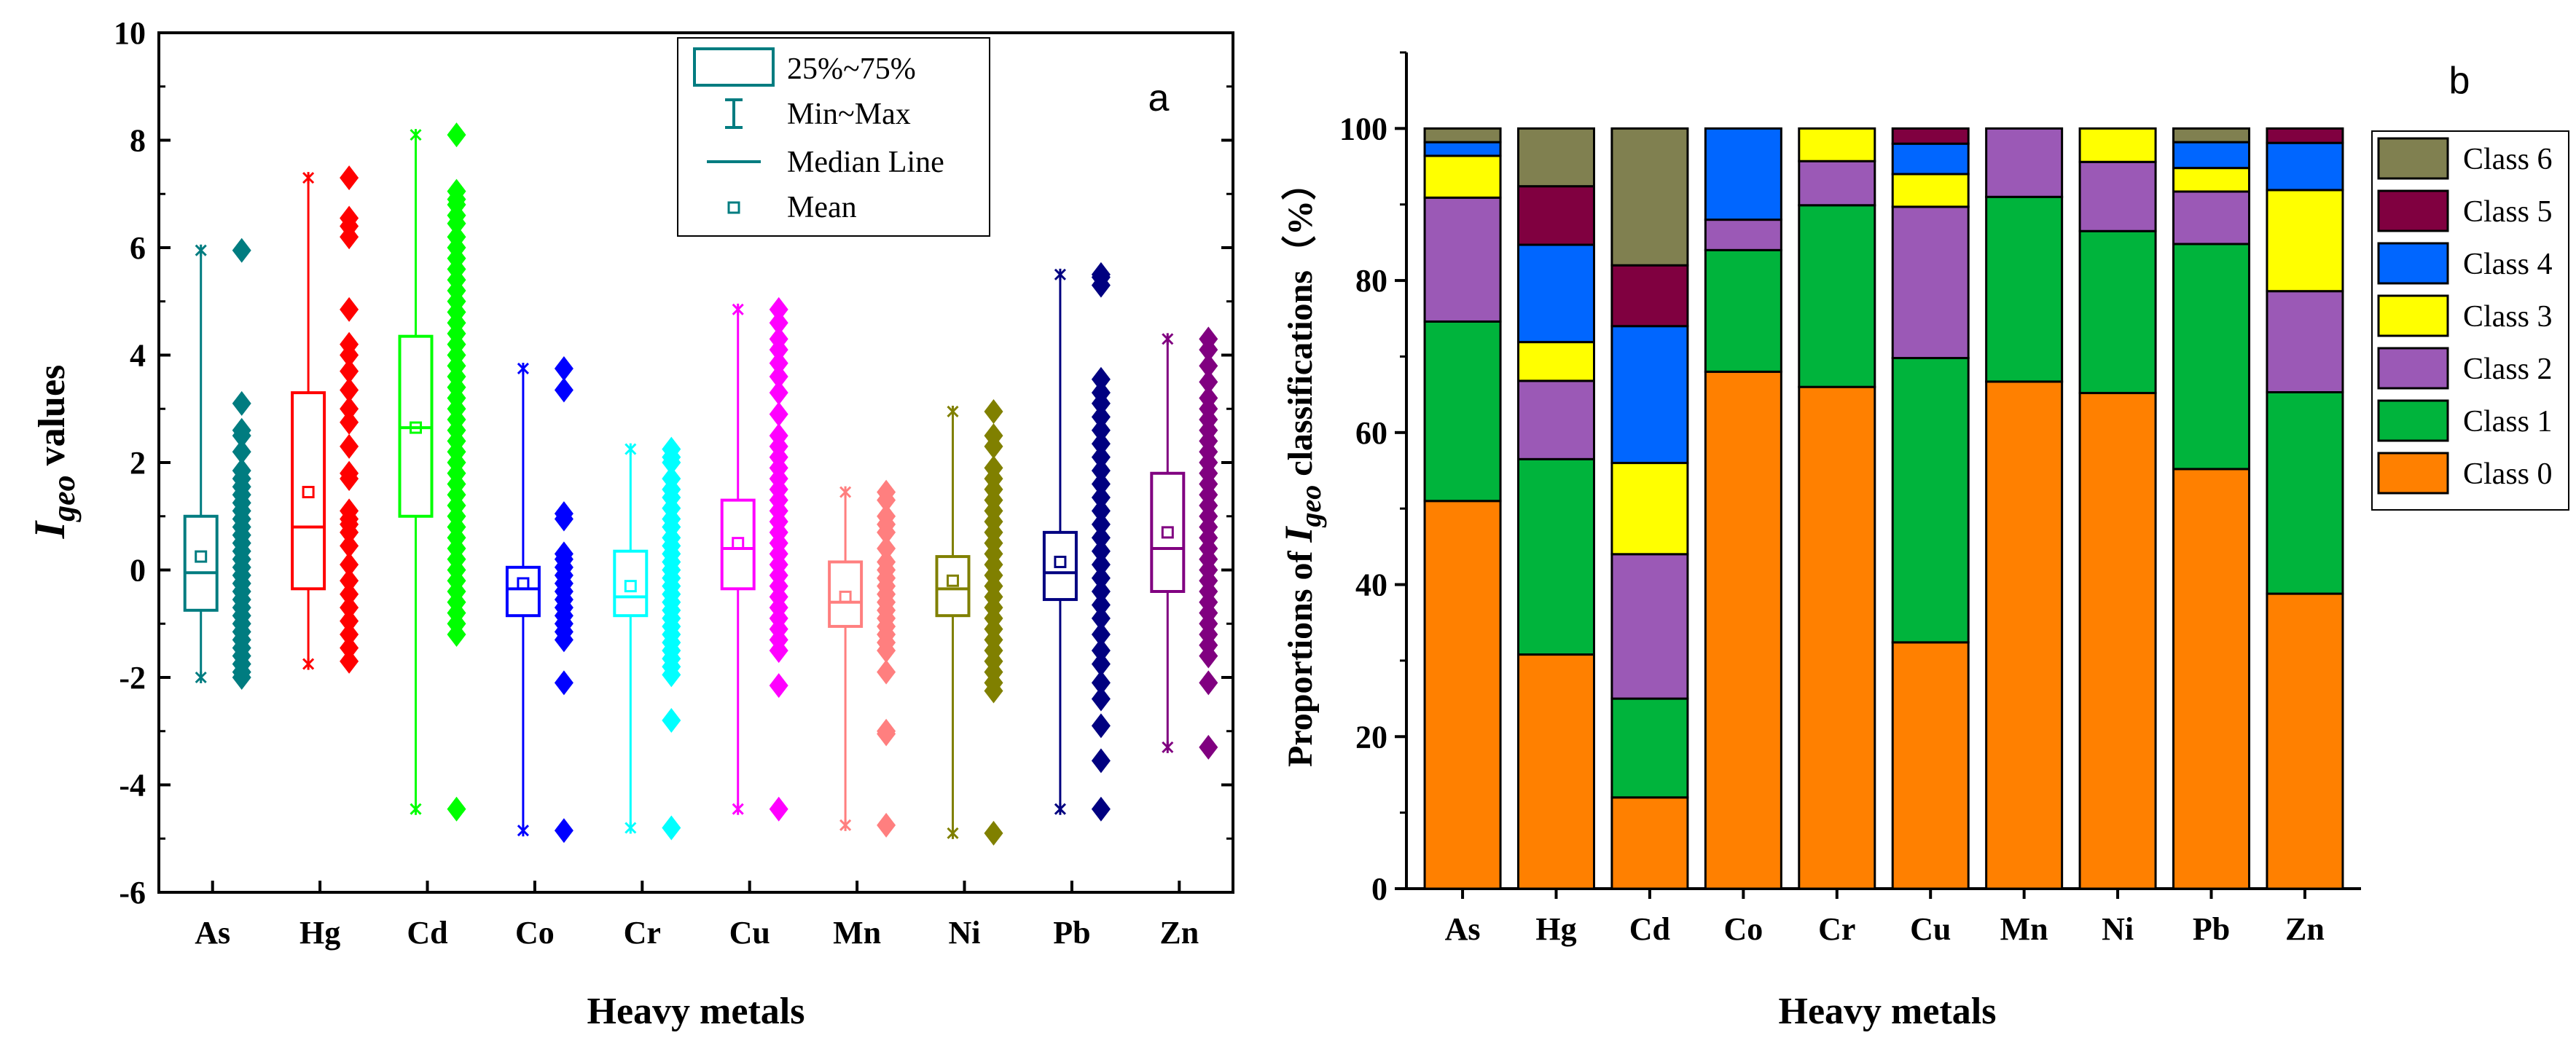  I want to click on legend-whisker-label: Min~Max, so click(849, 114).